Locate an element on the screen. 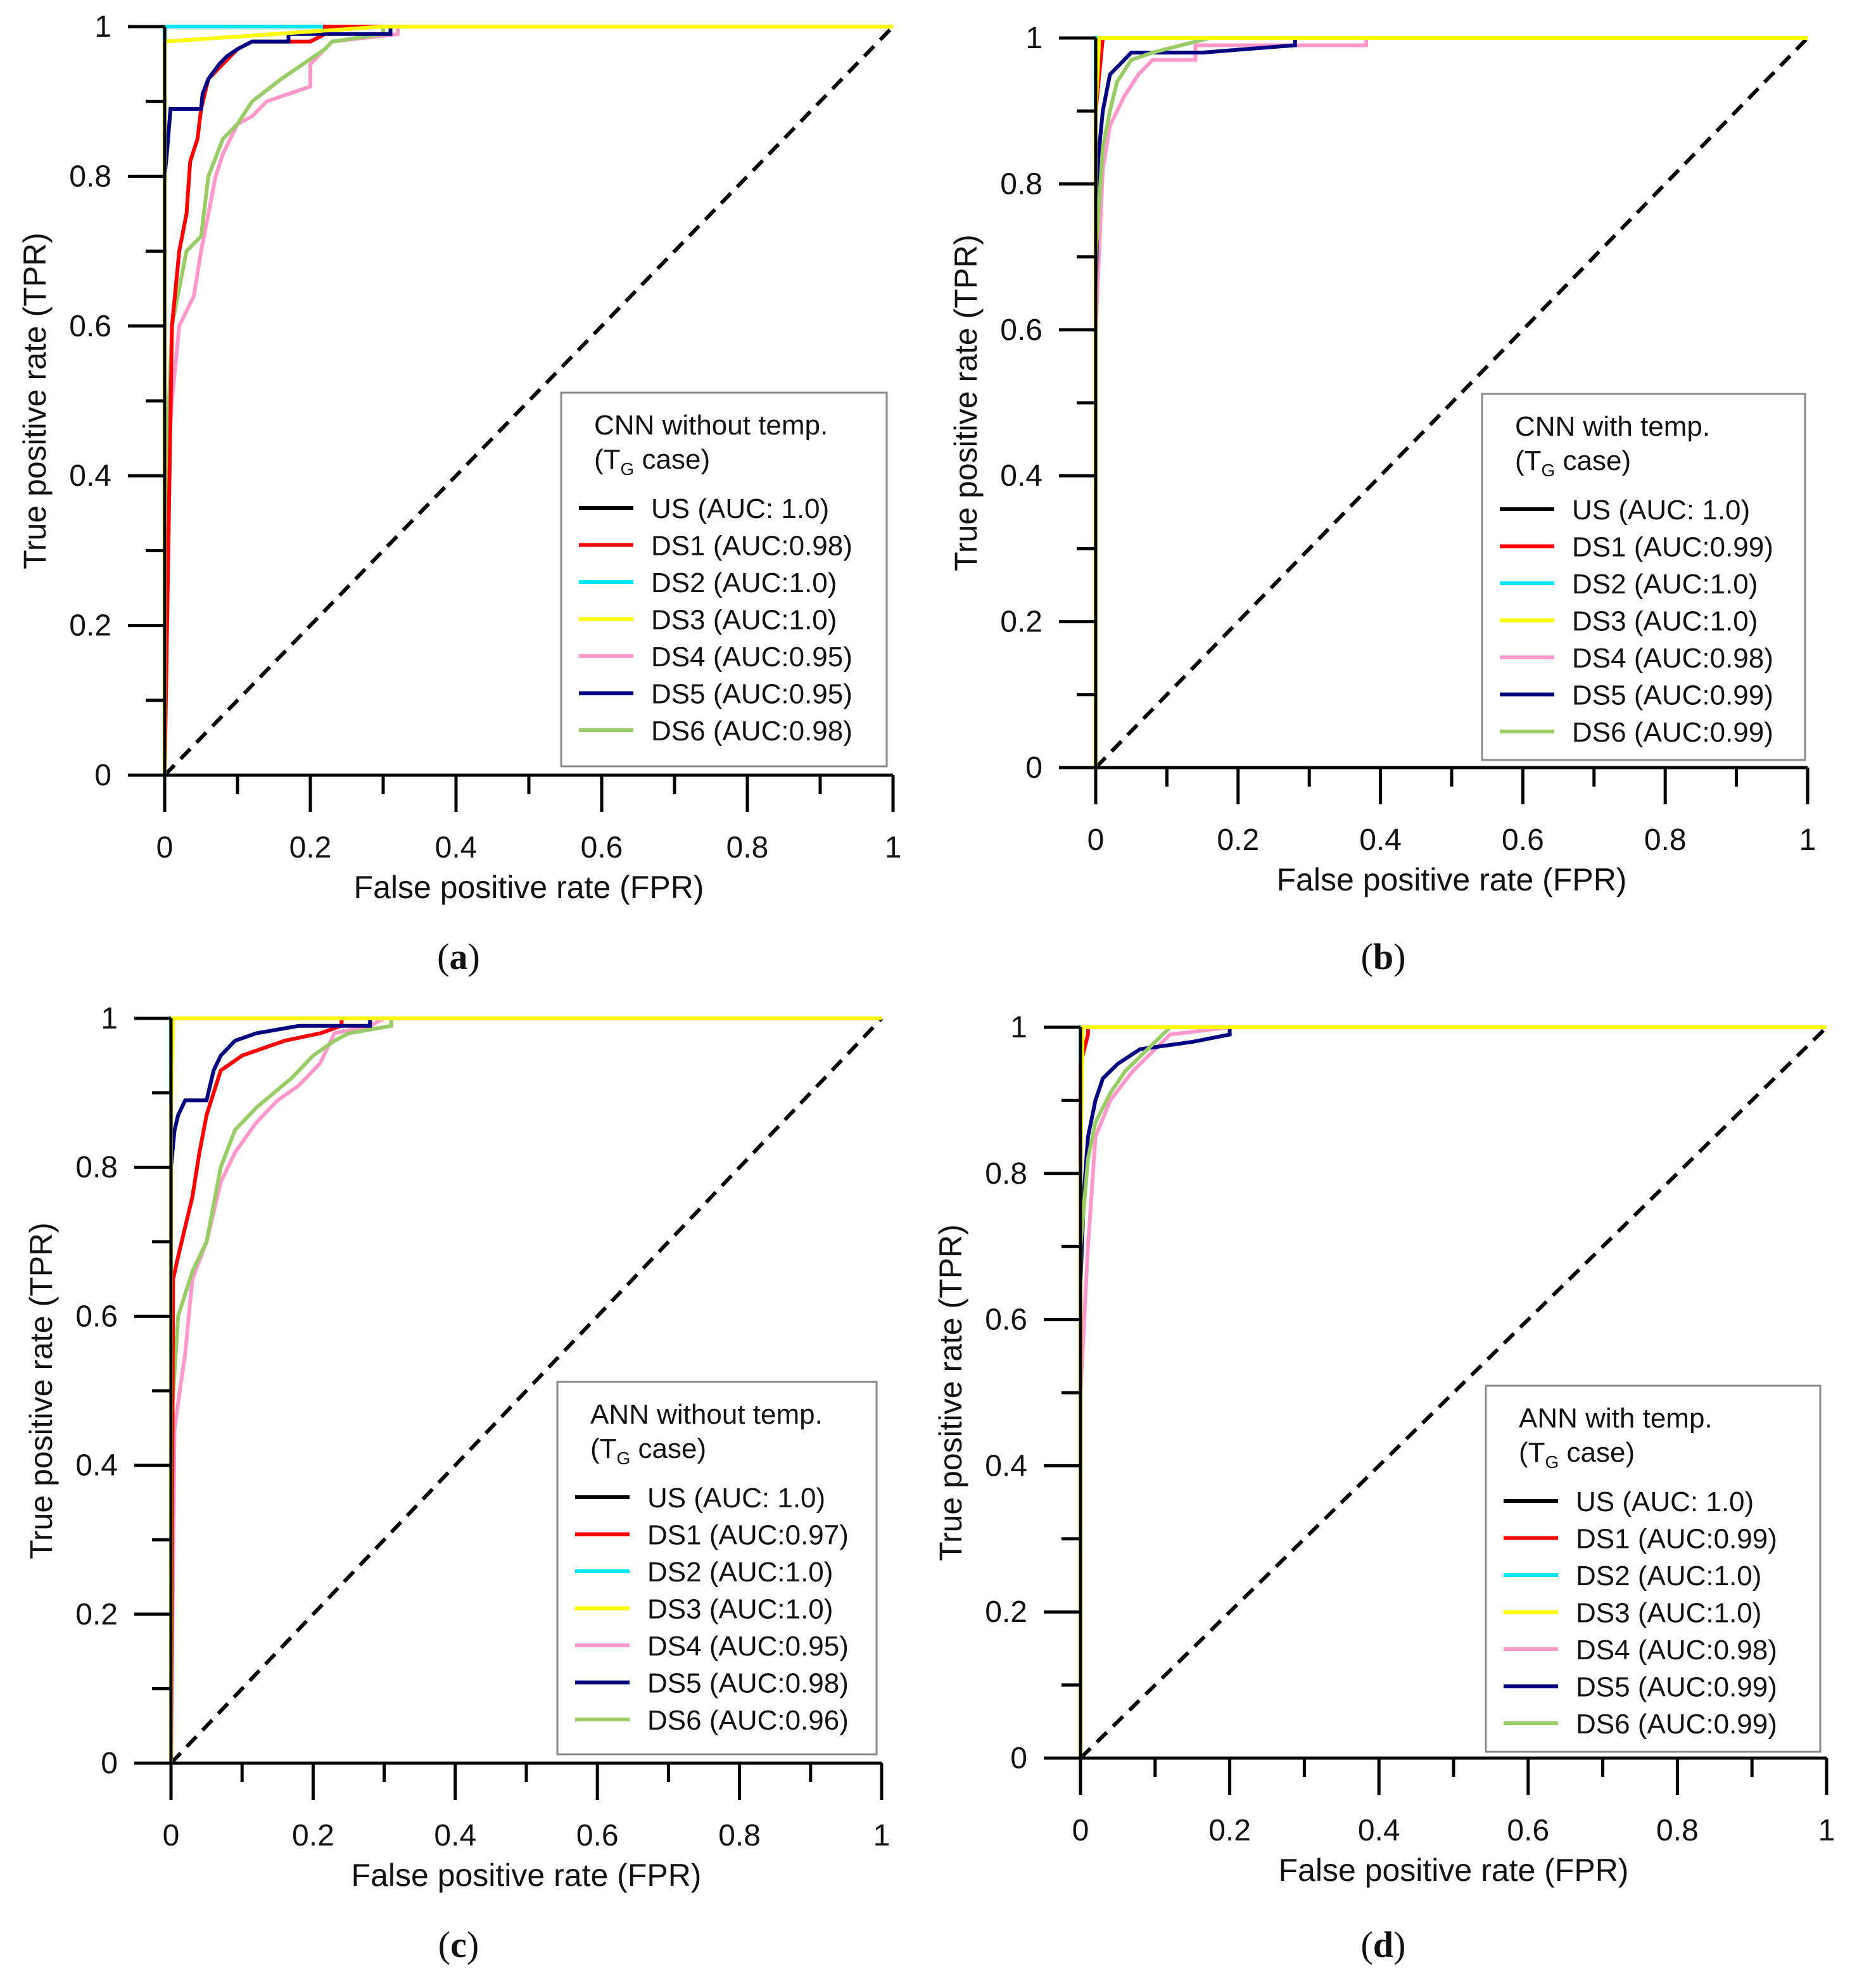 Image resolution: width=1857 pixels, height=1988 pixels. legend-entry: DS1 (AUC:0.99) is located at coordinates (1672, 548).